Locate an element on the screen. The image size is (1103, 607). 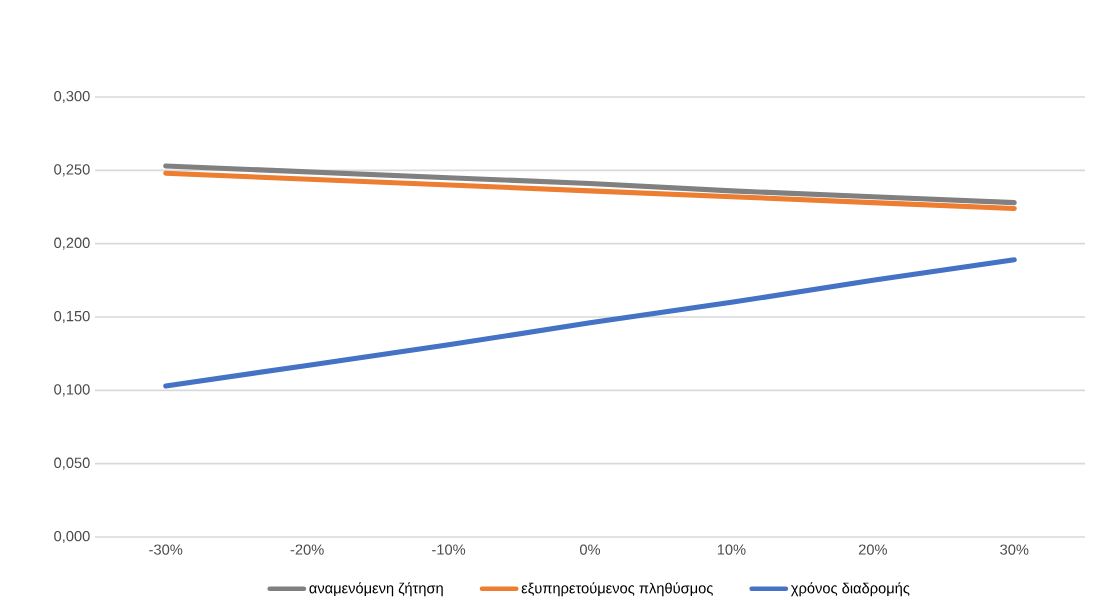
y-tick-label: 0,250 is located at coordinates (72, 170).